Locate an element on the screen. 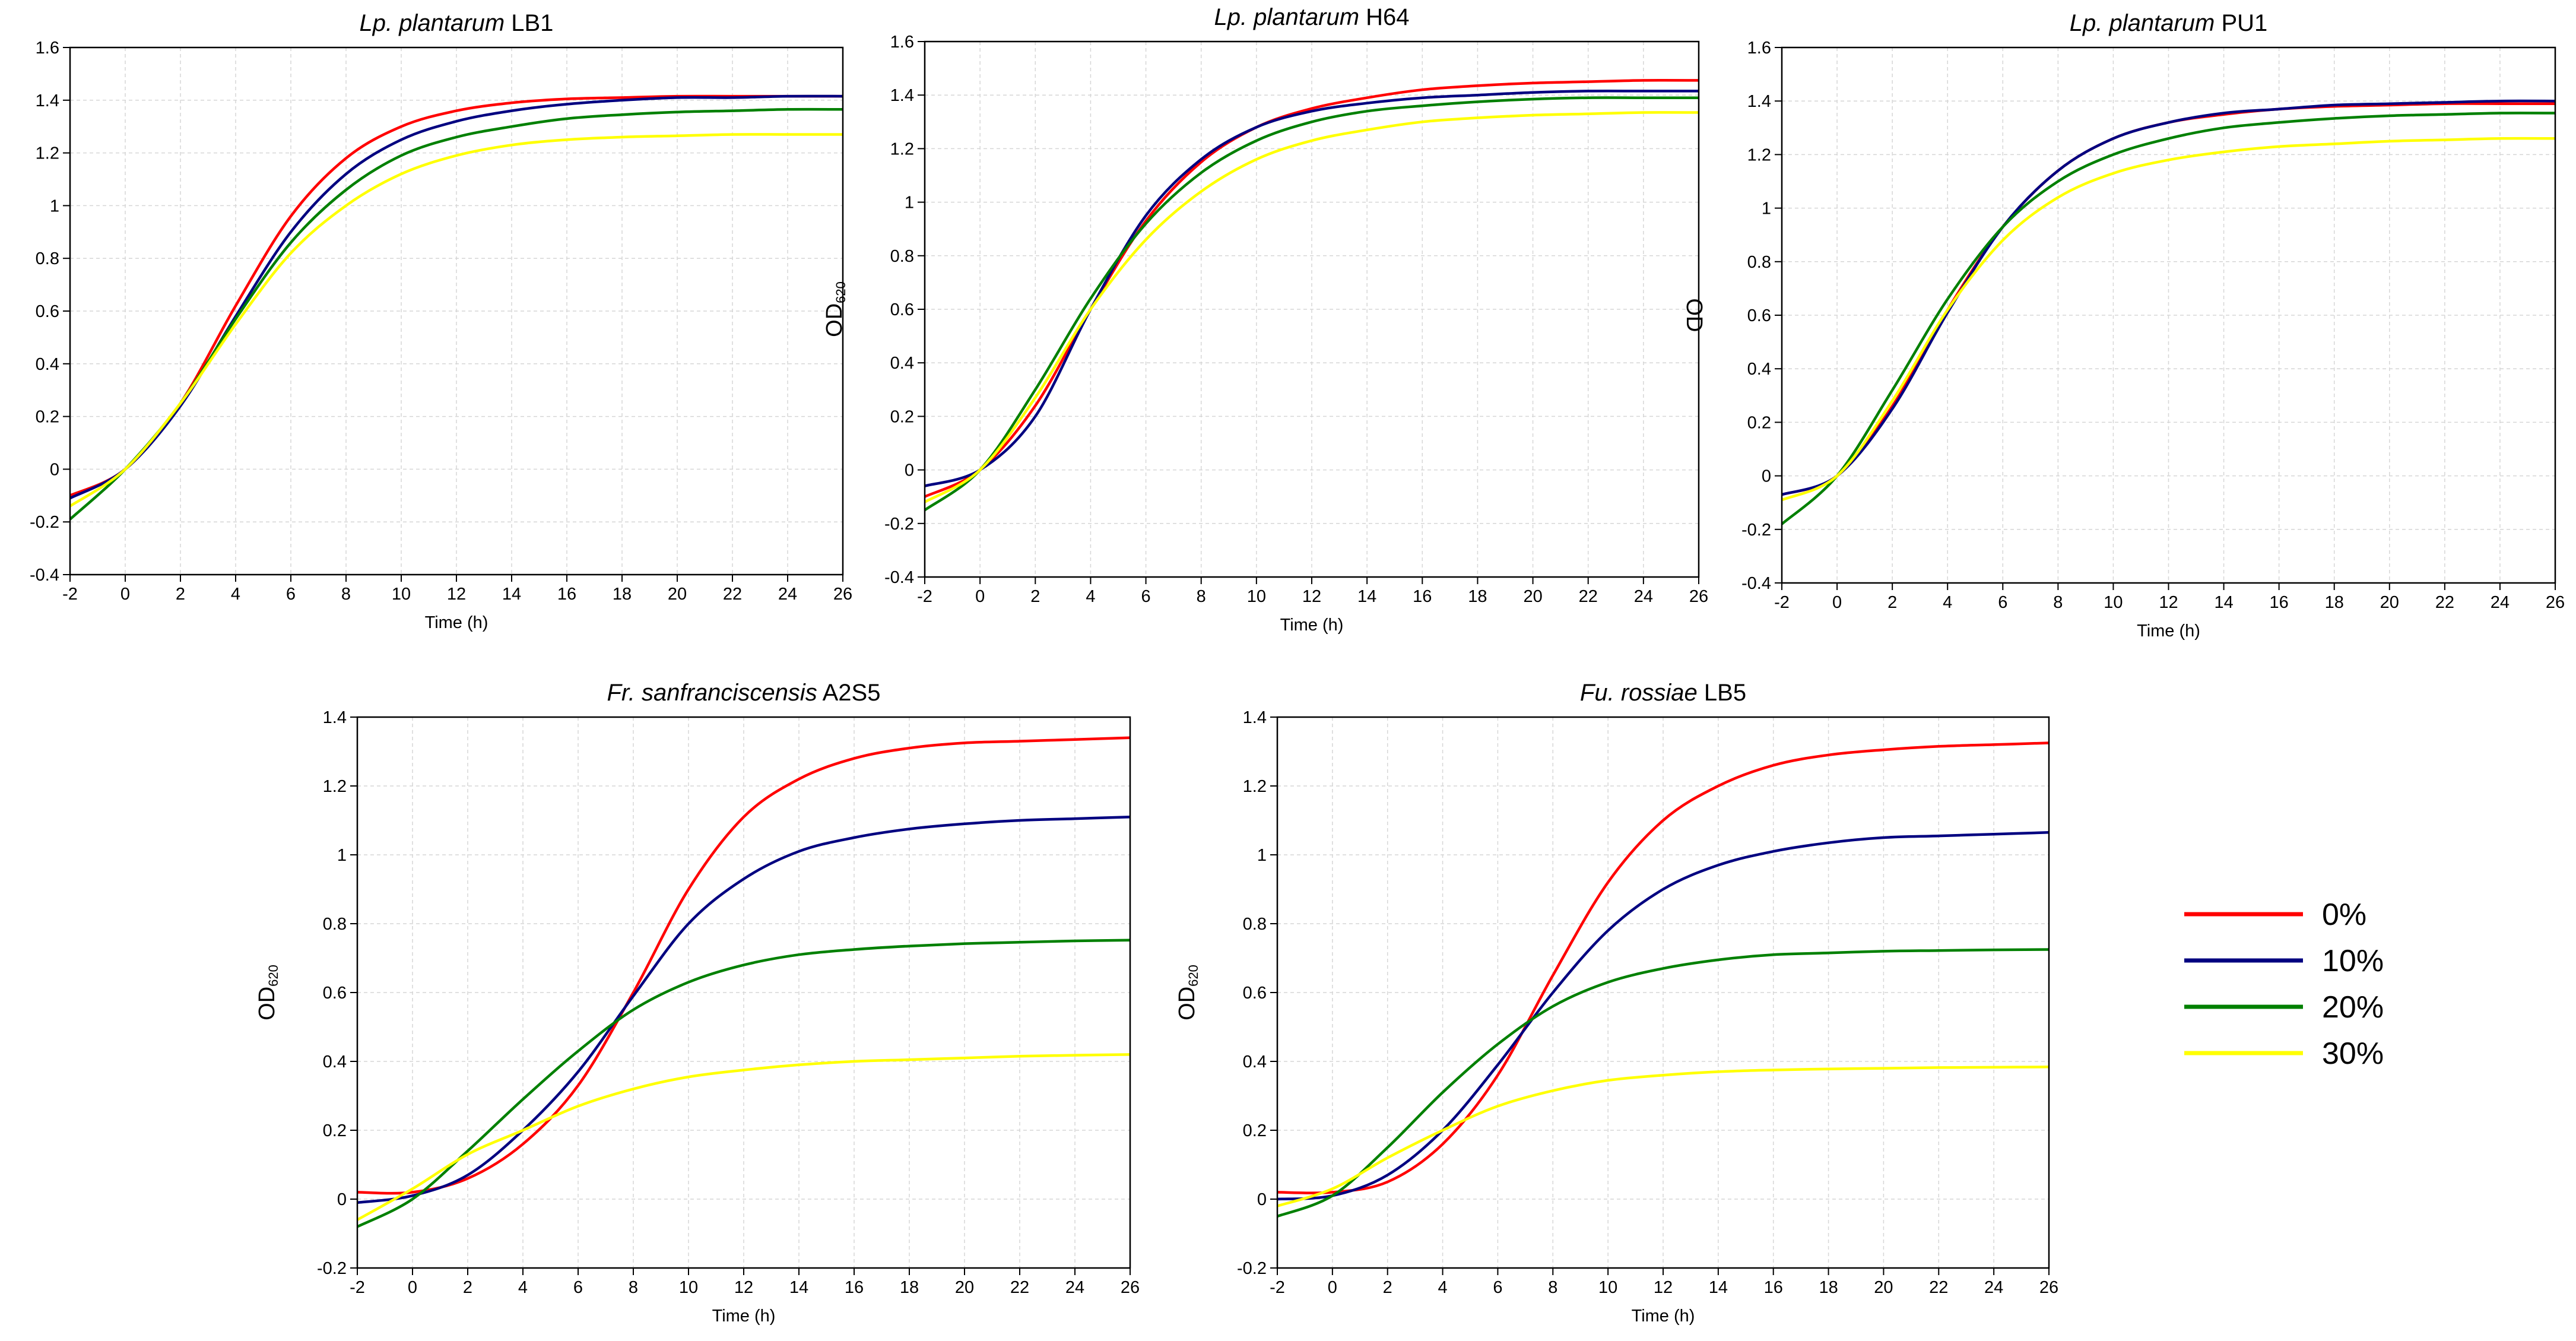 Image resolution: width=2576 pixels, height=1341 pixels. y-tick-label: 1.4 is located at coordinates (1759, 101).